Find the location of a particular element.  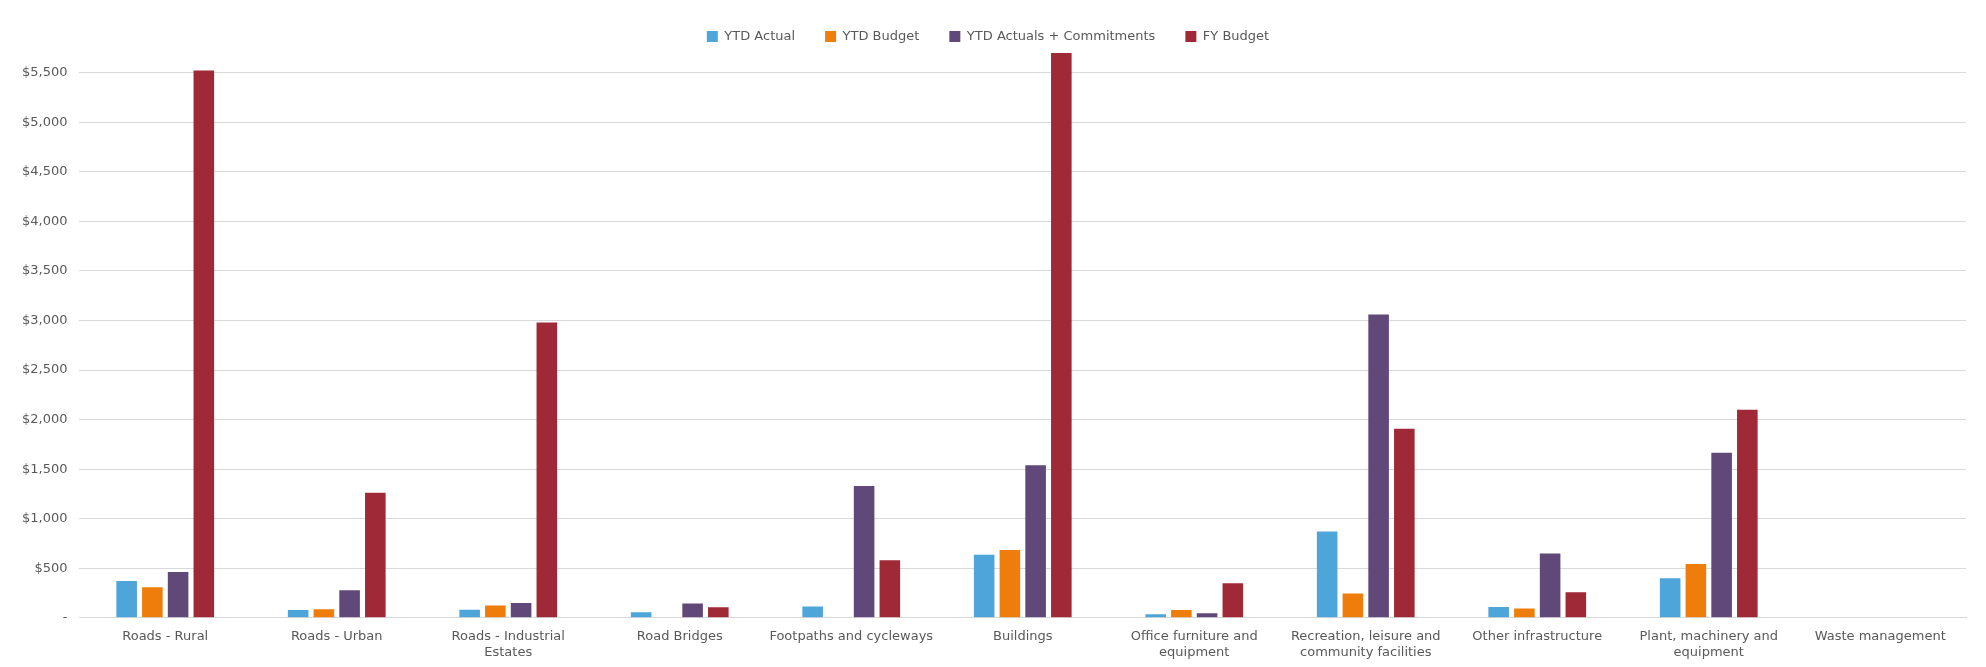

x-tick-label: Other infrastructure is located at coordinates (1537, 635).